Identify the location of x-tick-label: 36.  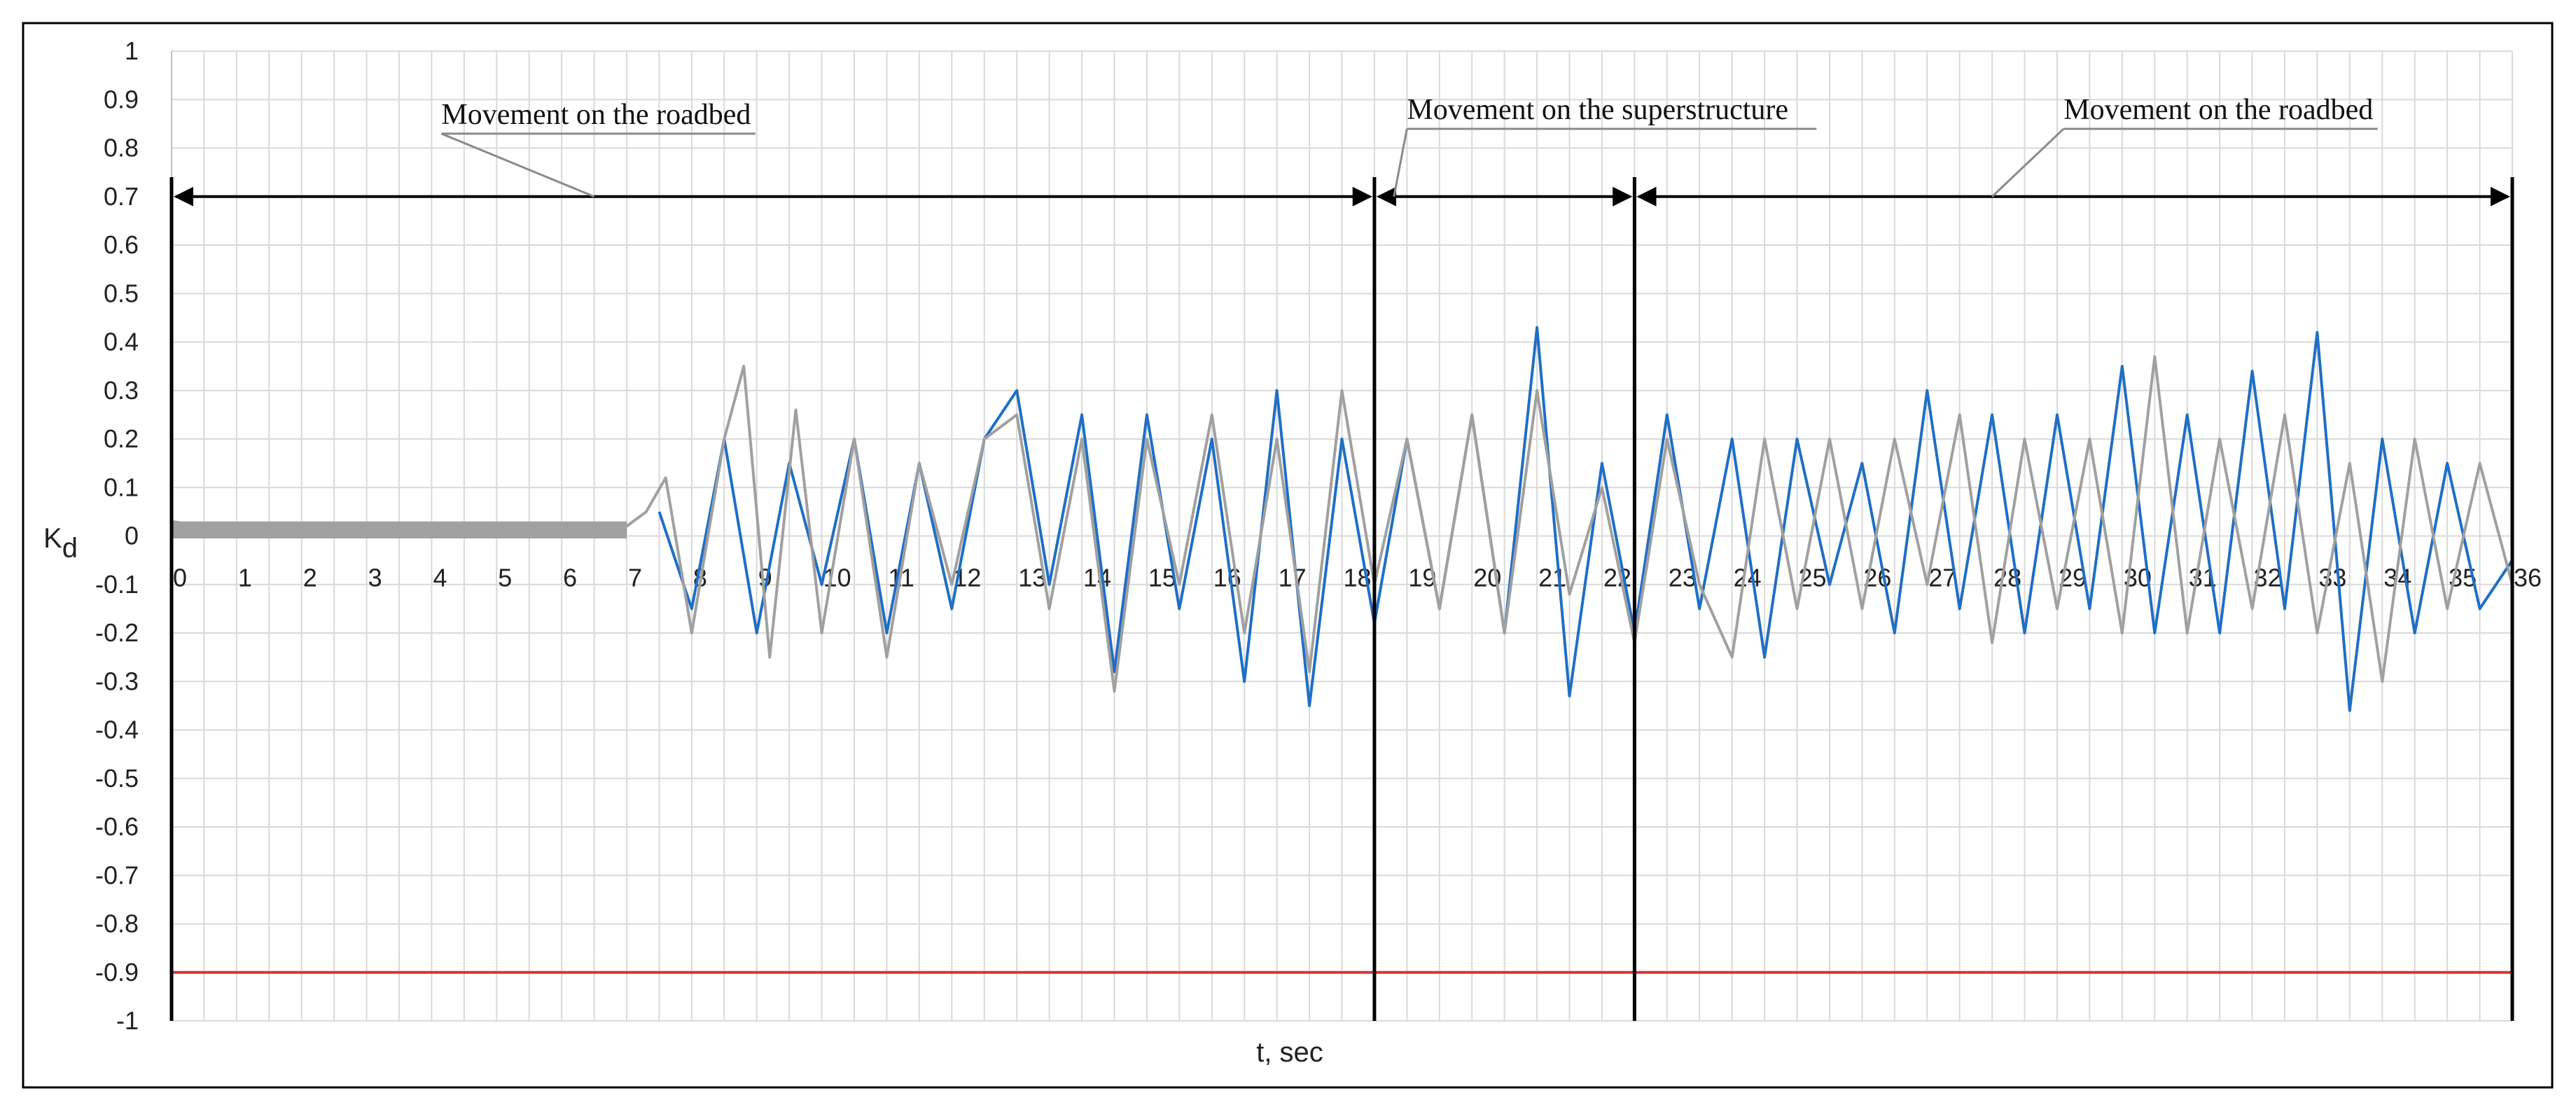
(2528, 578).